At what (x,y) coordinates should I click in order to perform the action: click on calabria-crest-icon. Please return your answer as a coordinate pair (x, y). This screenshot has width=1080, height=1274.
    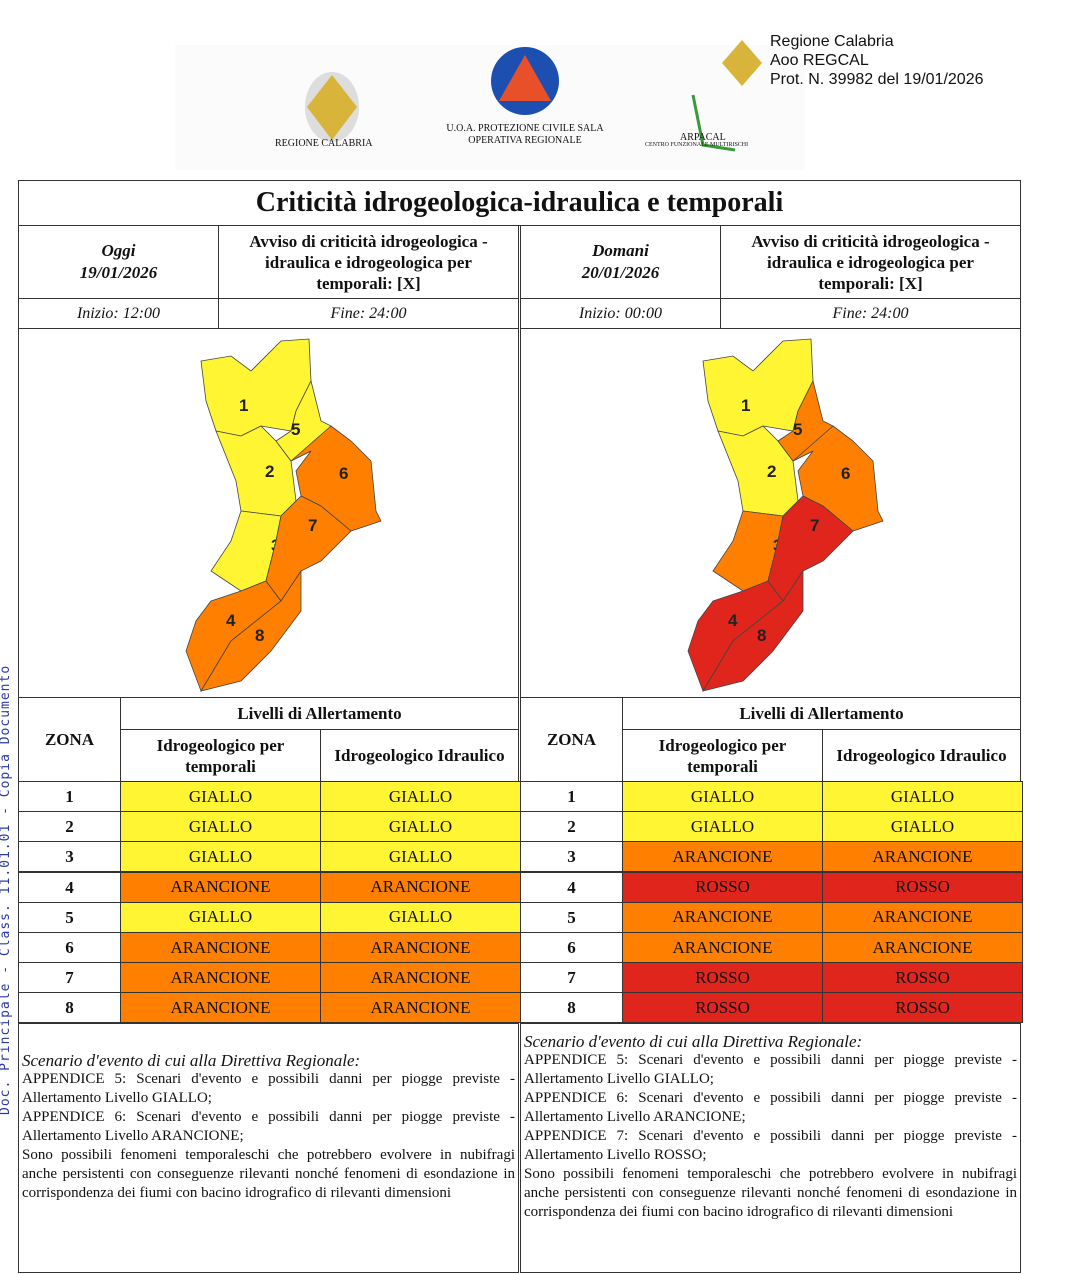
    Looking at the image, I should click on (332, 107).